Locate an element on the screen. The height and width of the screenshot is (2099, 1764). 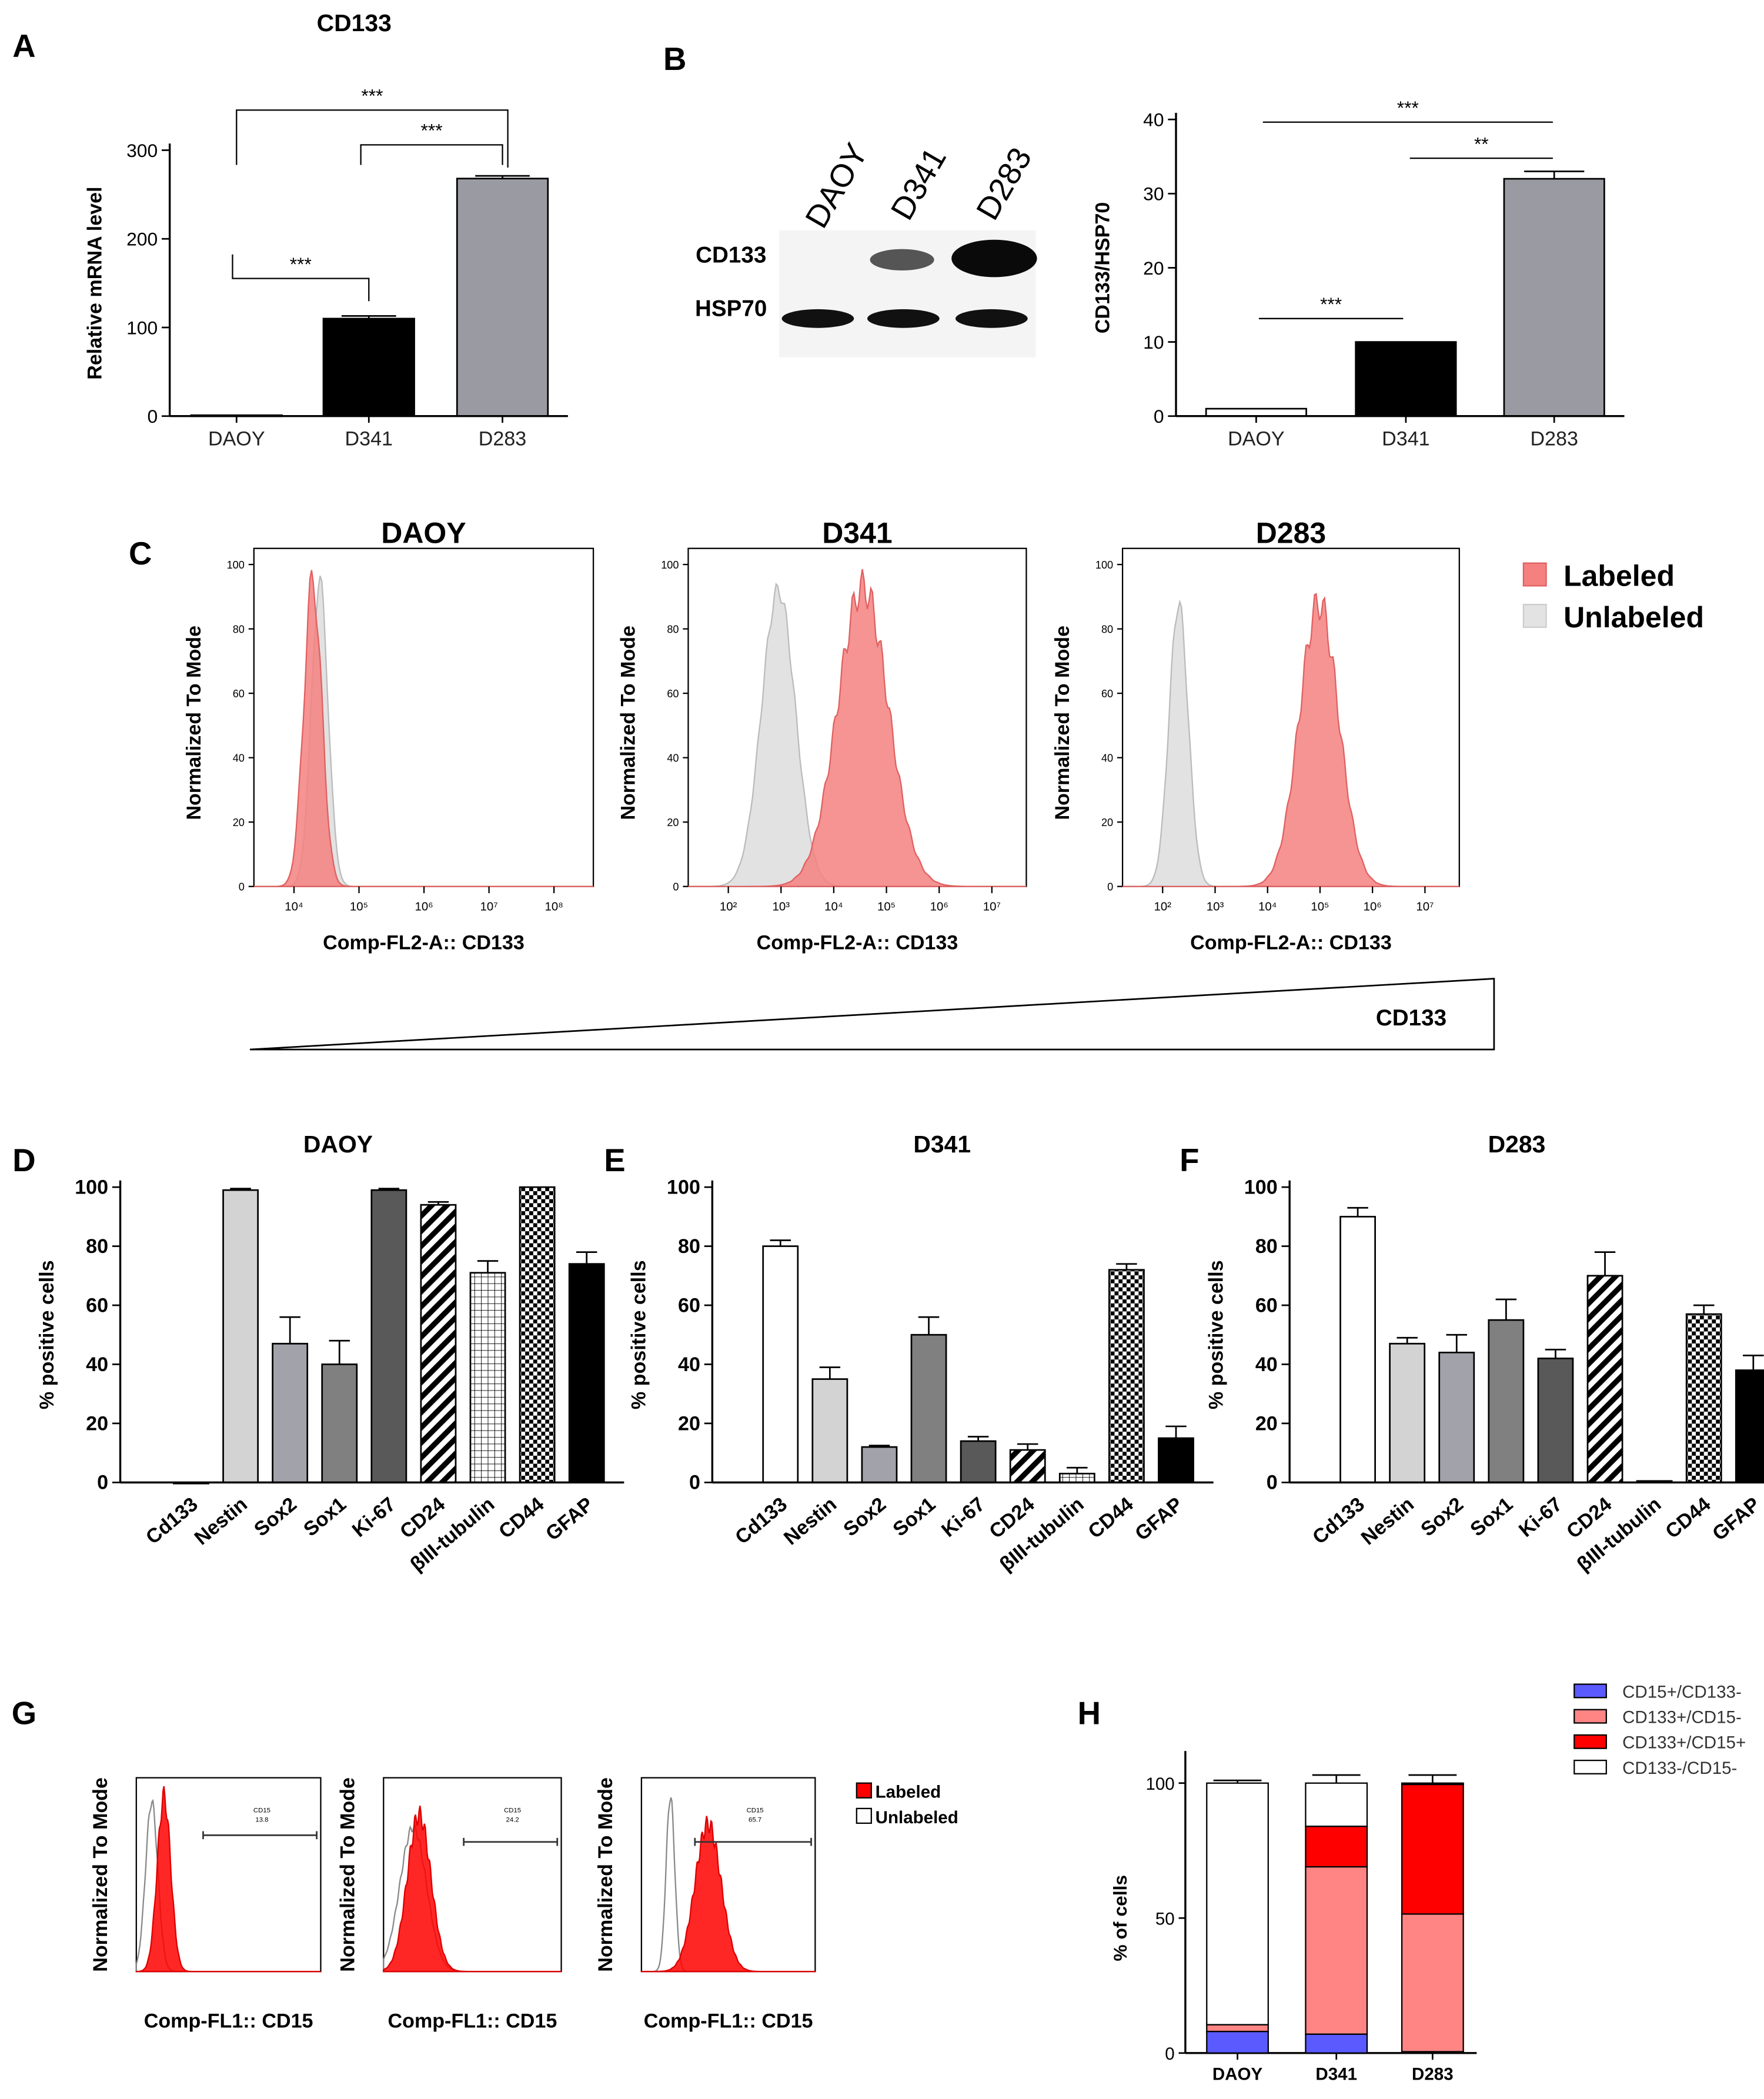
x-tick-label: DAOY is located at coordinates (1256, 439).